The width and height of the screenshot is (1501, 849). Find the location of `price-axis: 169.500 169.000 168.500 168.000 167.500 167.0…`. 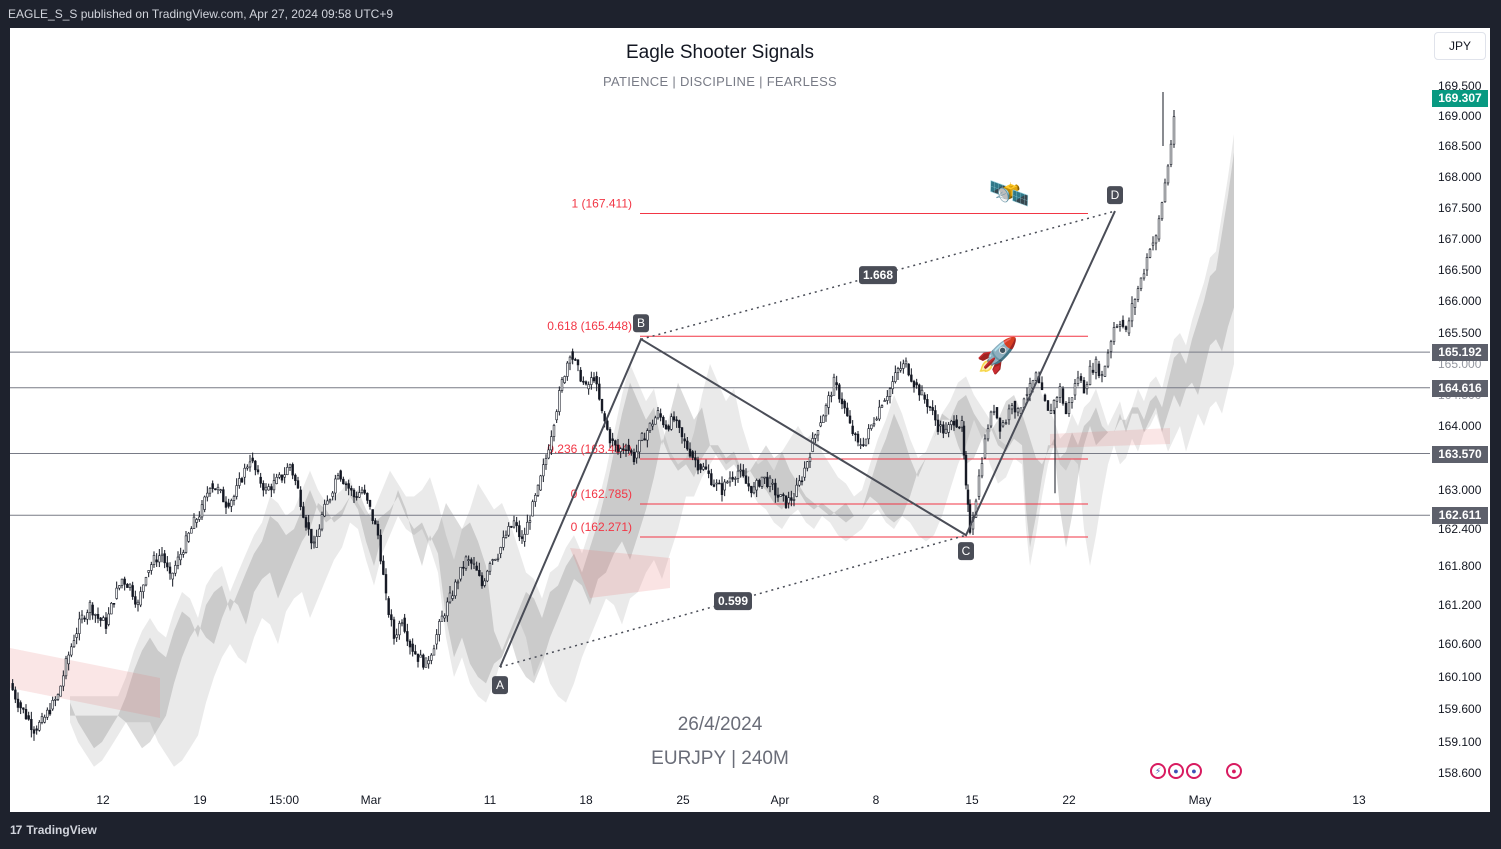

price-axis: 169.500 169.000 168.500 168.000 167.500 167.0… is located at coordinates (1461, 408).